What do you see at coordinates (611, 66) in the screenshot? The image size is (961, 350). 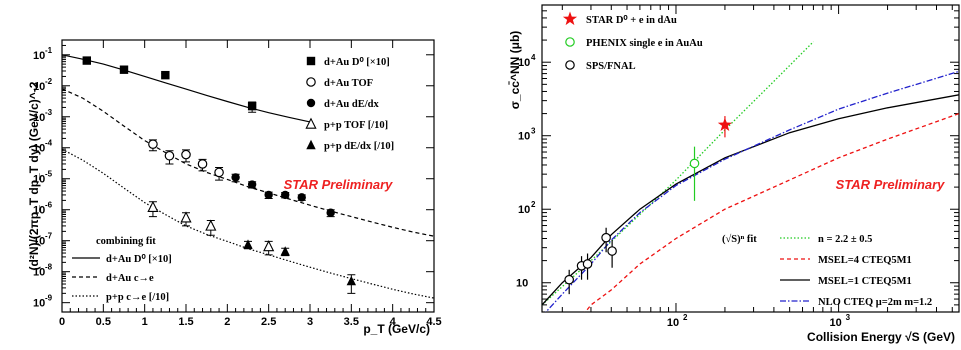 I see `legend-label: SPS/FNAL` at bounding box center [611, 66].